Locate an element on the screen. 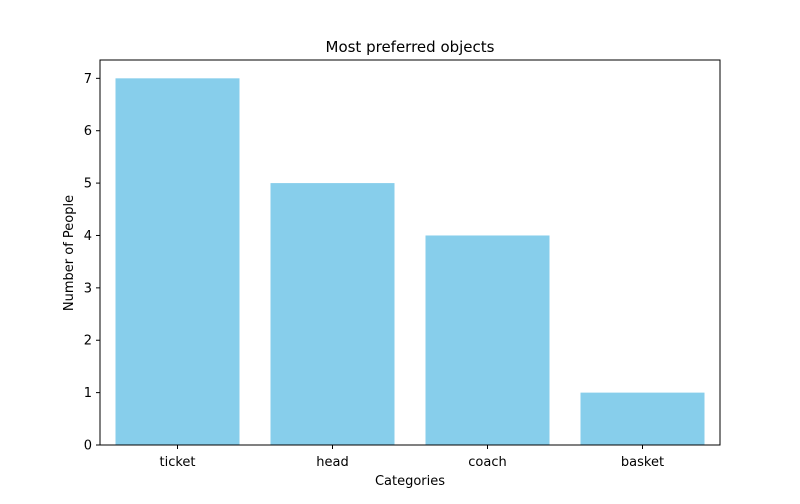 The height and width of the screenshot is (504, 800). bar-head is located at coordinates (332, 314).